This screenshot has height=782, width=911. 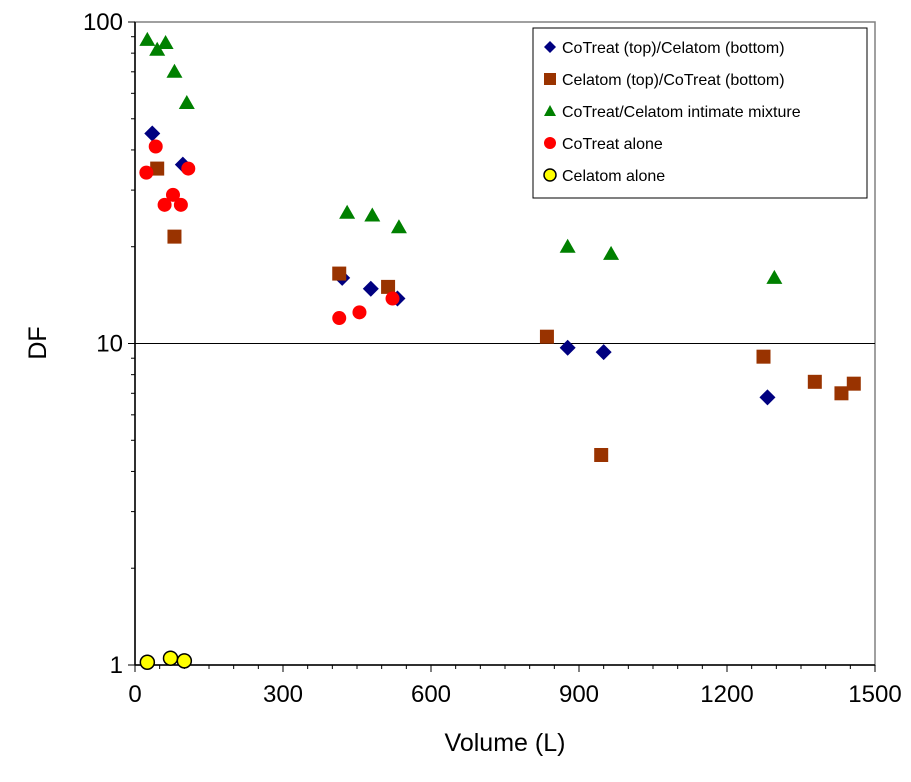 I want to click on legend-label: CoTreat/Celatom intimate mixture, so click(x=681, y=112).